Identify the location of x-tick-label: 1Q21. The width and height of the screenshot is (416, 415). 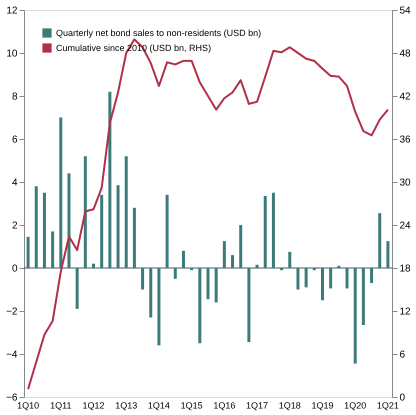
(387, 405).